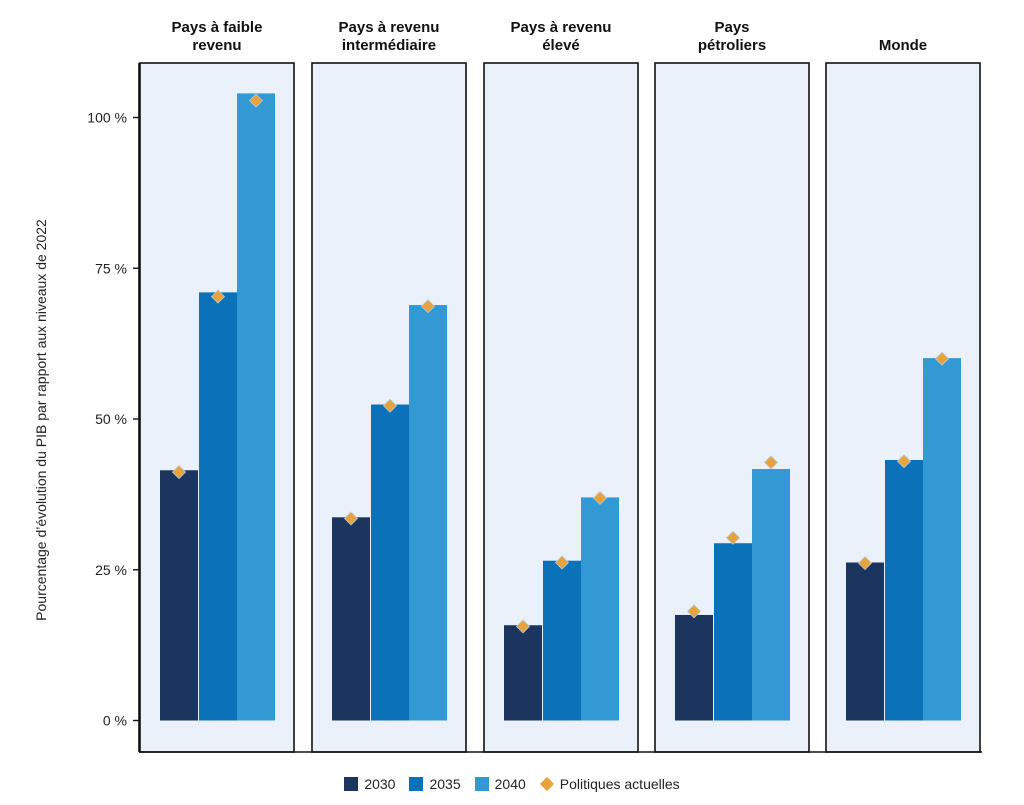 This screenshot has width=1024, height=805. Describe the element at coordinates (111, 570) in the screenshot. I see `y-tick-label: 25 %` at that location.